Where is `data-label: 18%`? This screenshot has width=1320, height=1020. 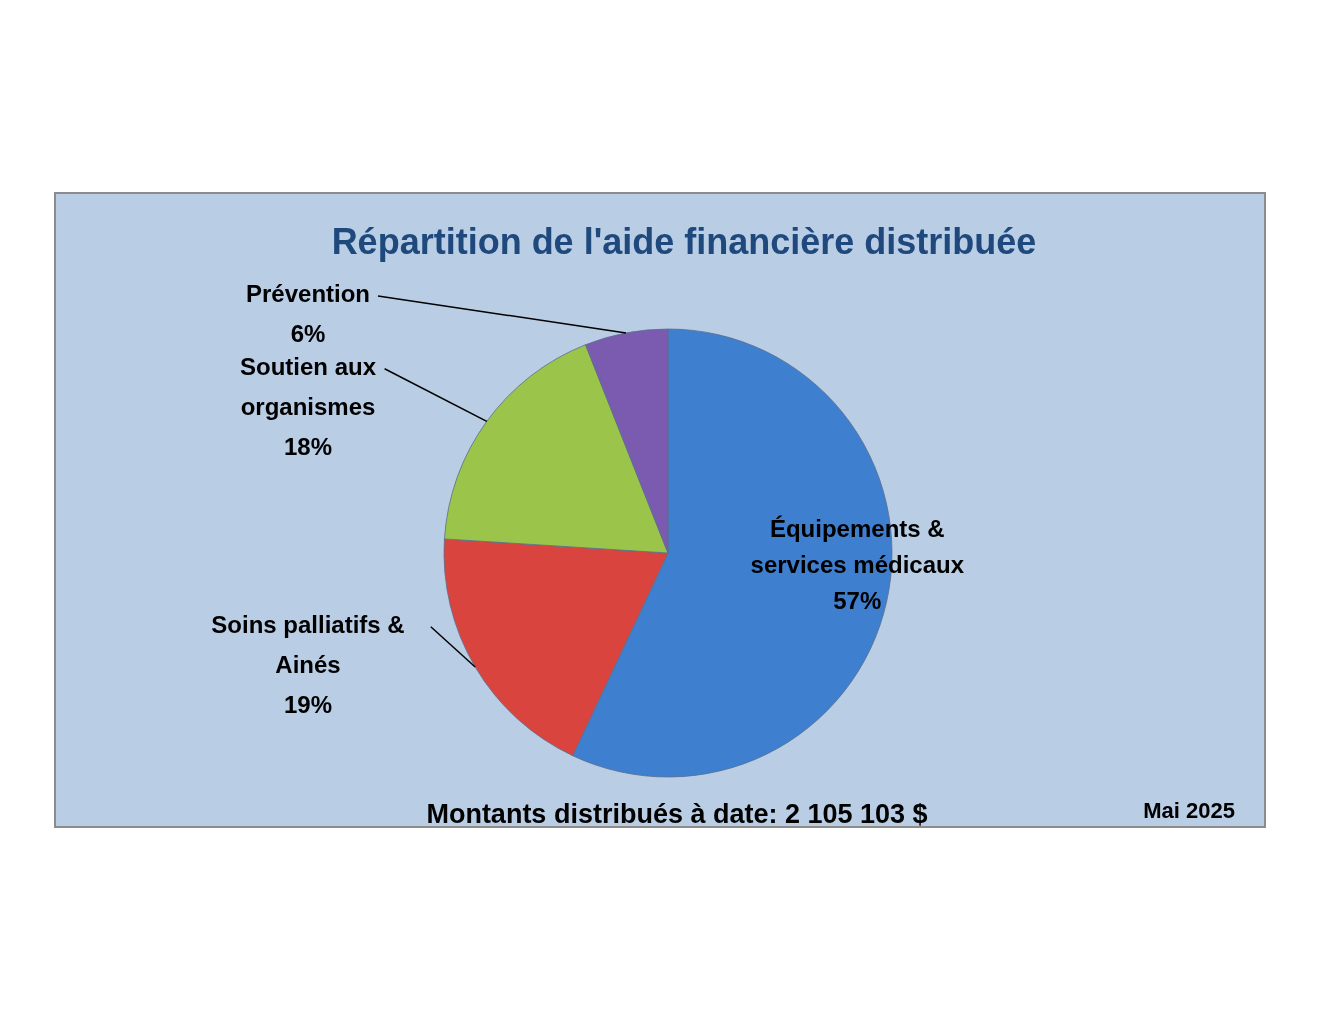
data-label: 18% is located at coordinates (308, 446).